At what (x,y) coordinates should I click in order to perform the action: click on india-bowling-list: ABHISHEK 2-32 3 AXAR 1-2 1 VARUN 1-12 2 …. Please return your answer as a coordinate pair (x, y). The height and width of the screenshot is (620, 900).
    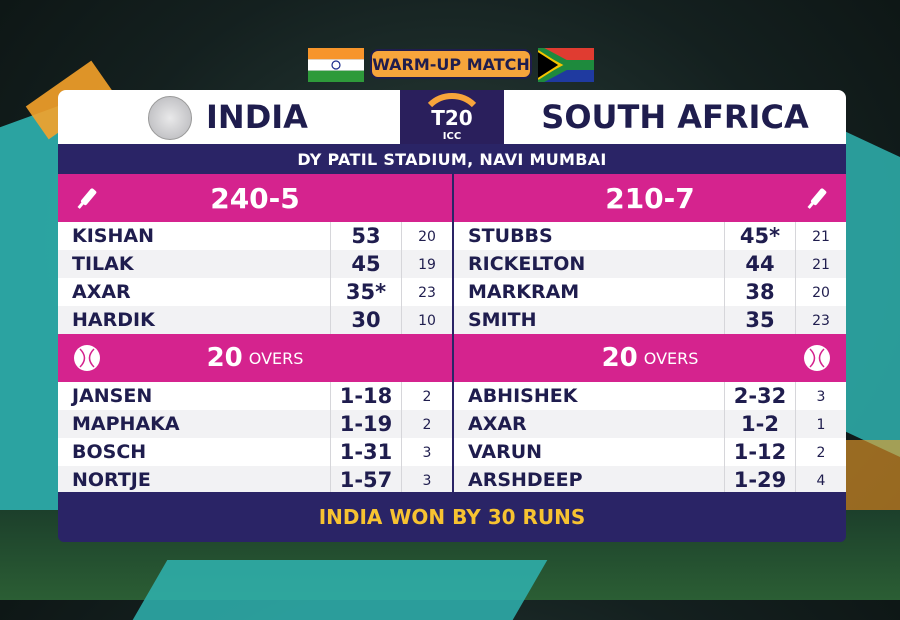
    Looking at the image, I should click on (650, 438).